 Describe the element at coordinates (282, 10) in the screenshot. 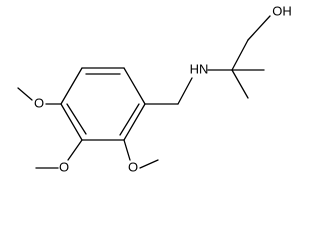

I see `atom-label: OH` at that location.